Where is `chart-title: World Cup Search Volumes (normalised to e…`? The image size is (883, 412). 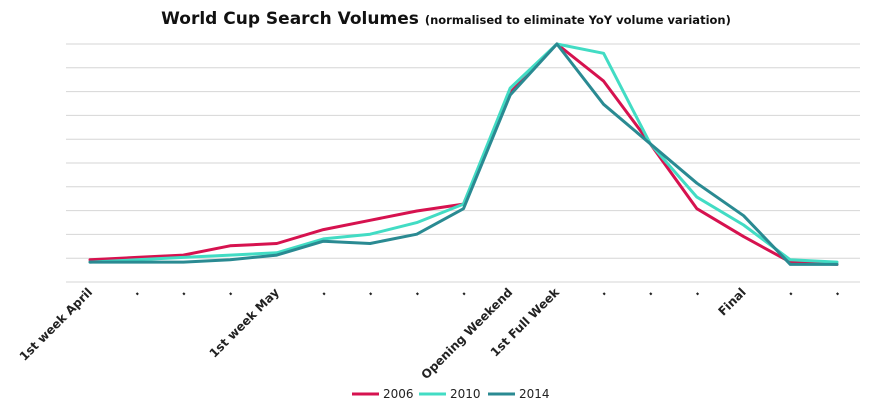 chart-title: World Cup Search Volumes (normalised to e… is located at coordinates (446, 19).